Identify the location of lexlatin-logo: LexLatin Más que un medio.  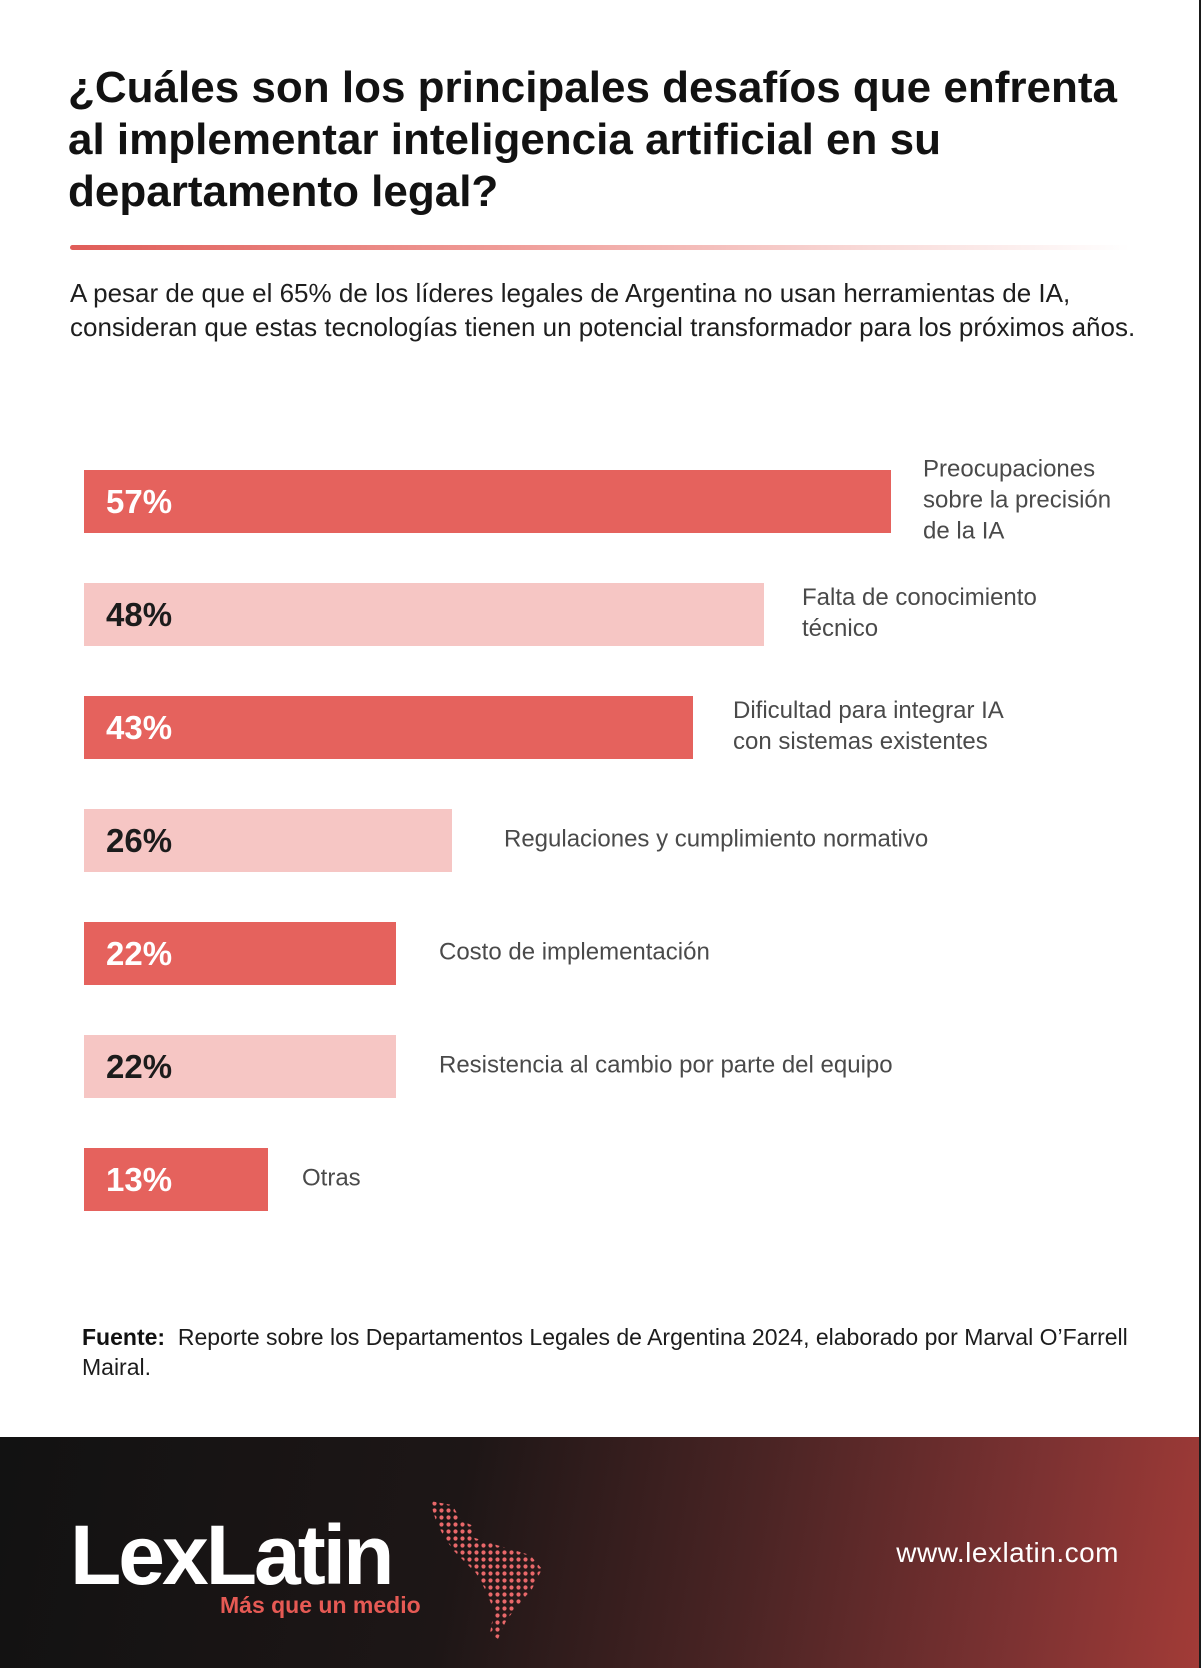
(306, 1570).